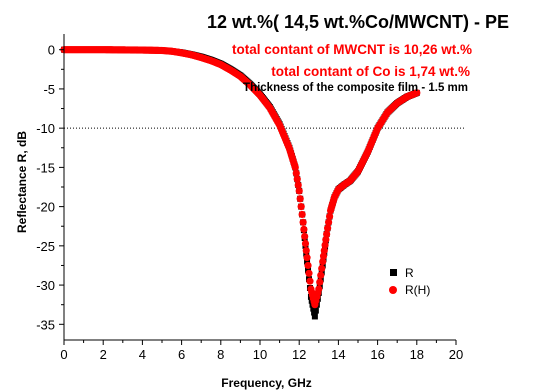 The width and height of the screenshot is (533, 392). What do you see at coordinates (142, 354) in the screenshot?
I see `x-tick-label: 4` at bounding box center [142, 354].